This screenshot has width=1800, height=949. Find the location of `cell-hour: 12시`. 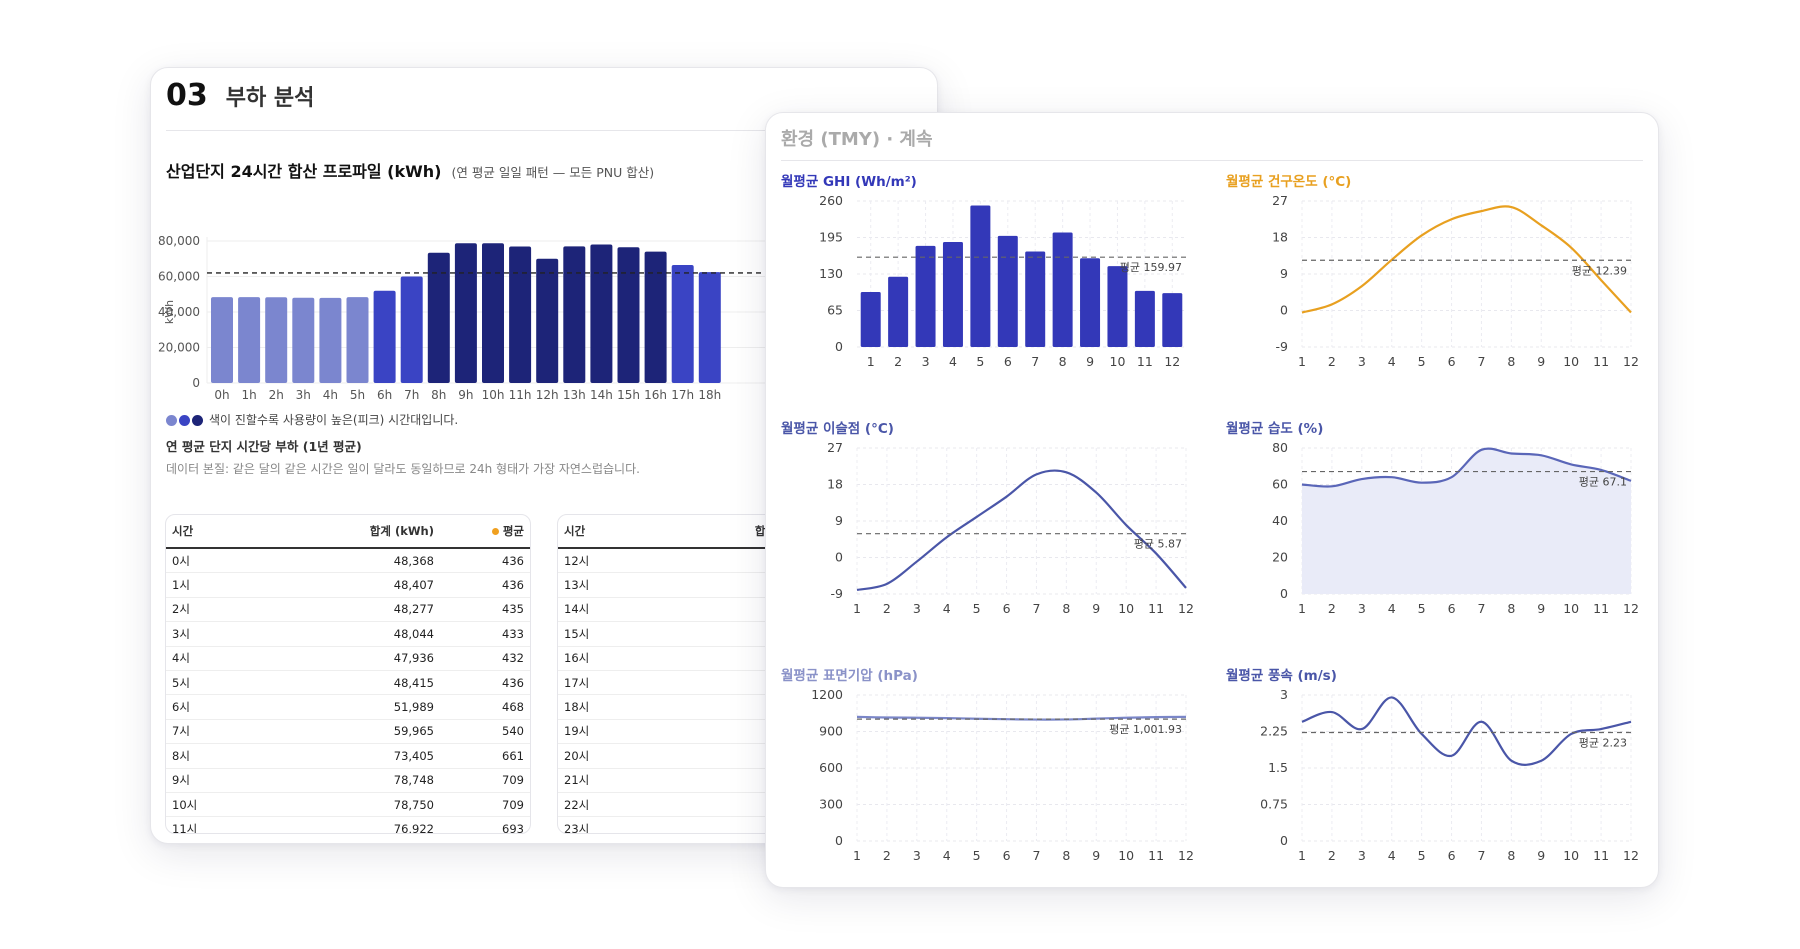

cell-hour: 12시 is located at coordinates (604, 561).